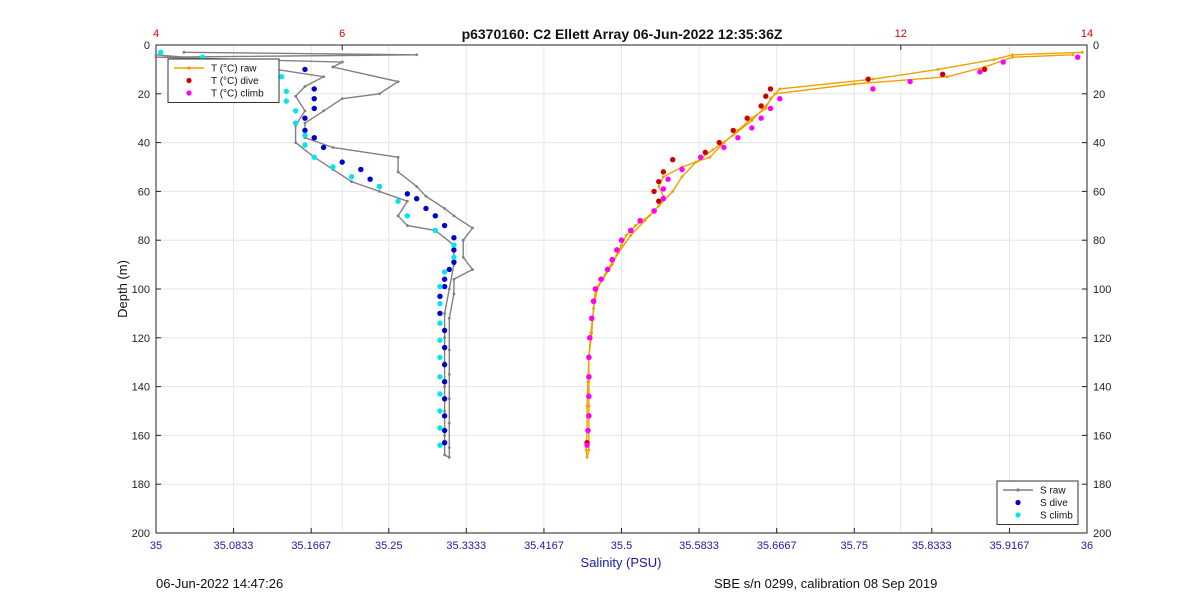  What do you see at coordinates (141, 290) in the screenshot?
I see `y-tick-label-left: 100` at bounding box center [141, 290].